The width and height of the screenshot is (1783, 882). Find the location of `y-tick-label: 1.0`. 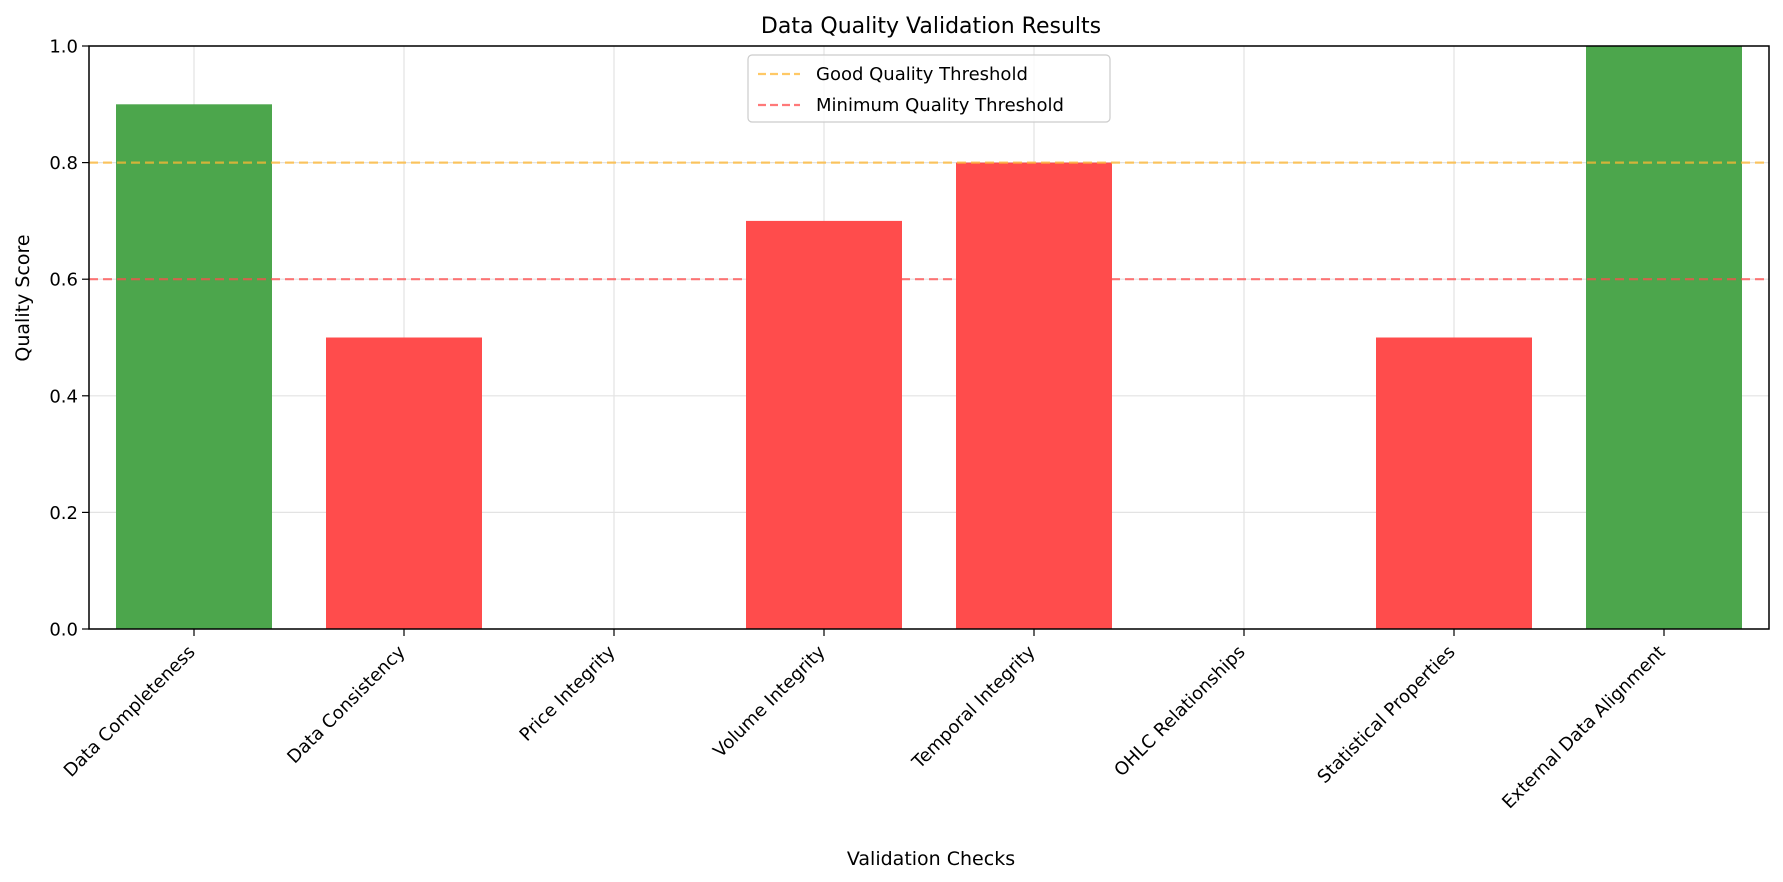

y-tick-label: 1.0 is located at coordinates (63, 47).